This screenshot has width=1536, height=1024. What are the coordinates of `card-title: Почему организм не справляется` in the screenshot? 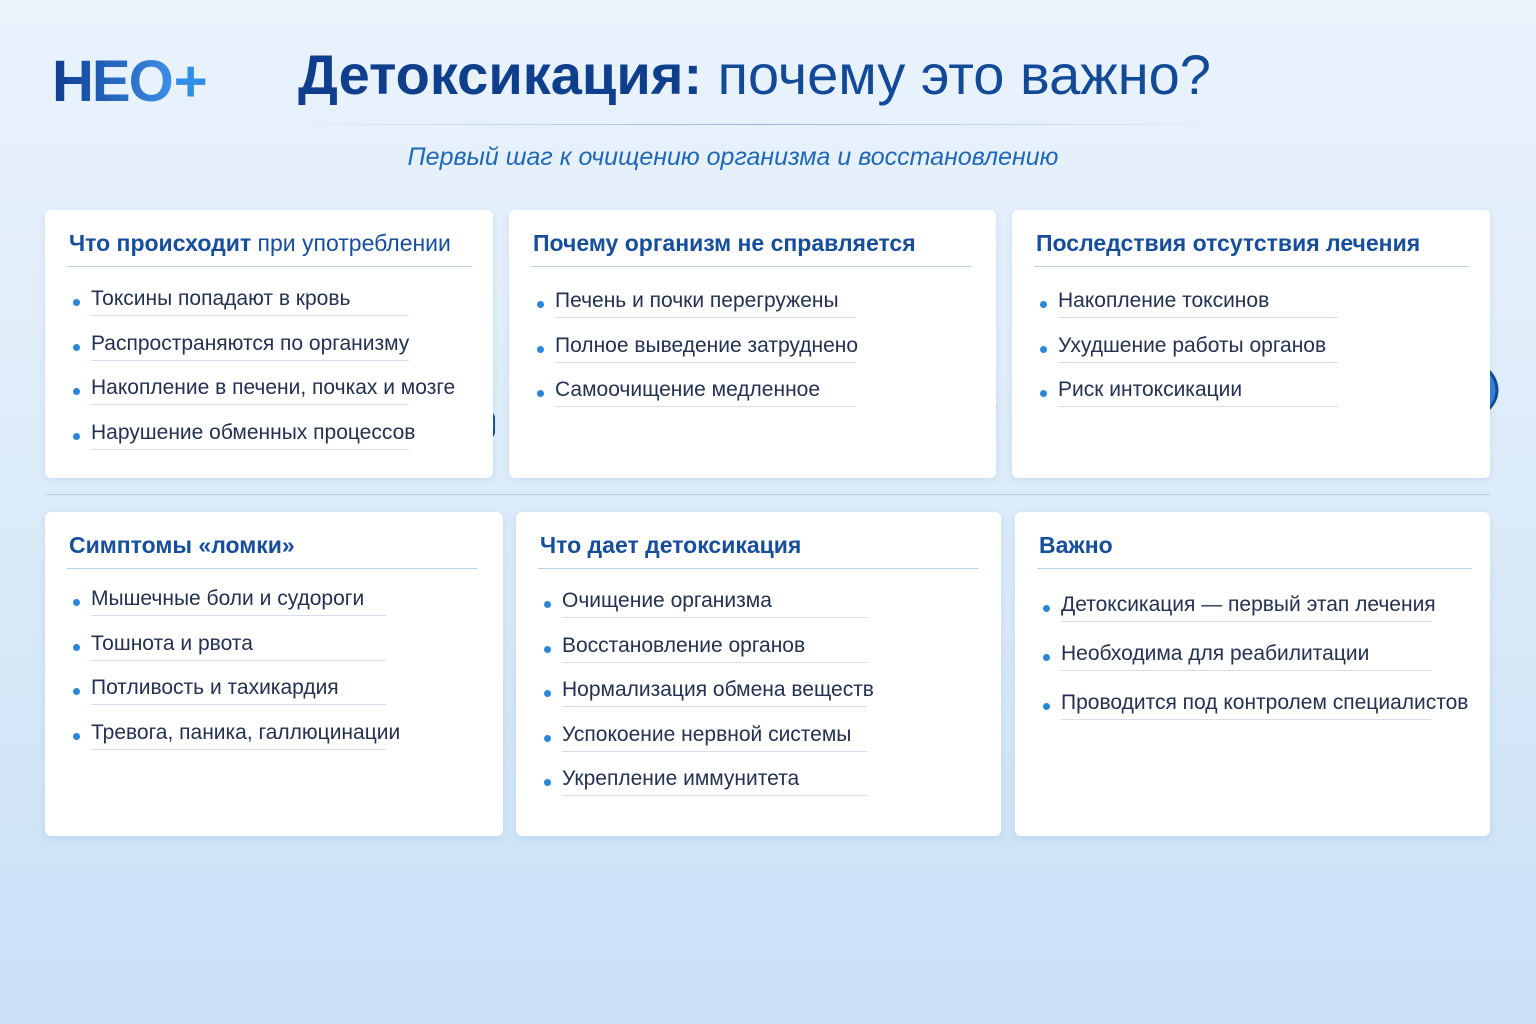 It's located at (724, 243).